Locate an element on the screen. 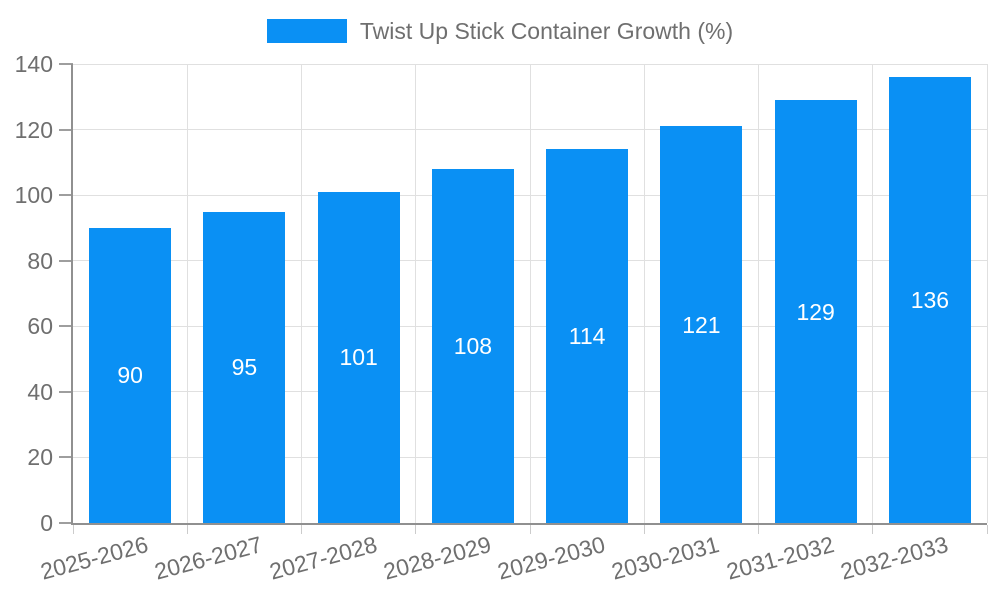 The image size is (1000, 600). y-axis-line is located at coordinates (72, 294).